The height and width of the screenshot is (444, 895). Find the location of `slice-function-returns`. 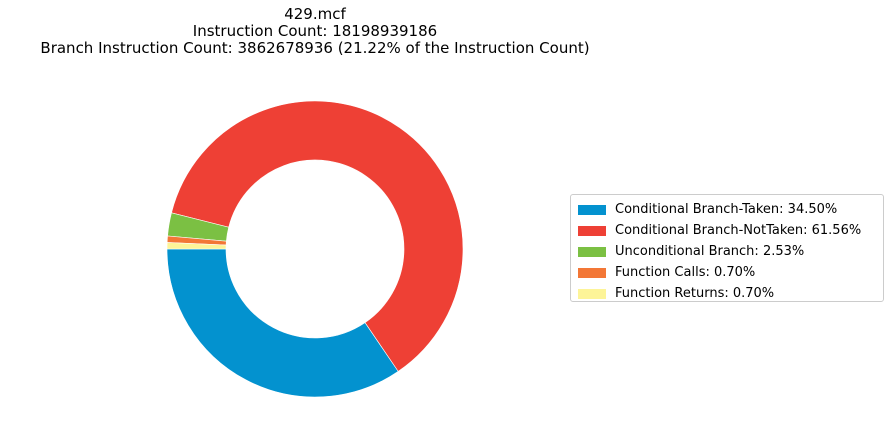

slice-function-returns is located at coordinates (196, 246).